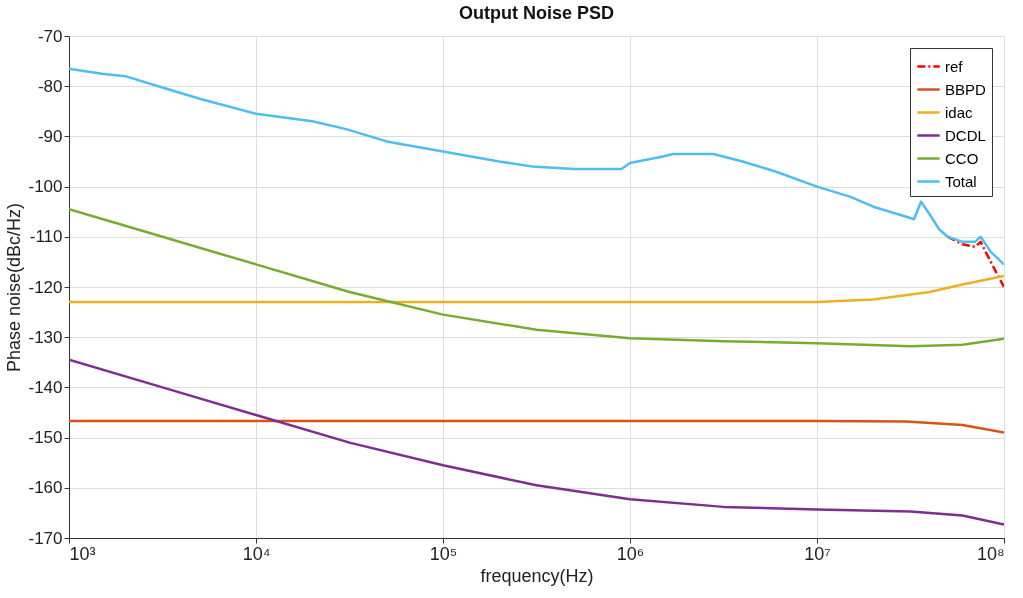 The width and height of the screenshot is (1023, 598). What do you see at coordinates (45, 438) in the screenshot?
I see `y-tick-label: -150` at bounding box center [45, 438].